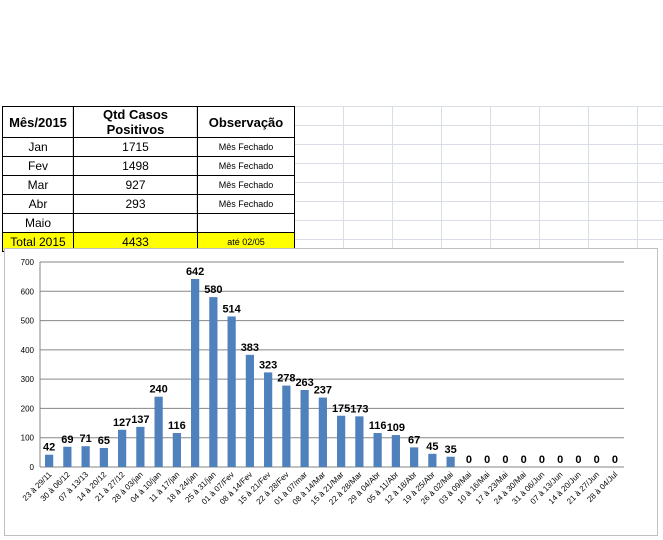 This screenshot has height=540, width=663. What do you see at coordinates (231, 309) in the screenshot?
I see `data-label: 514` at bounding box center [231, 309].